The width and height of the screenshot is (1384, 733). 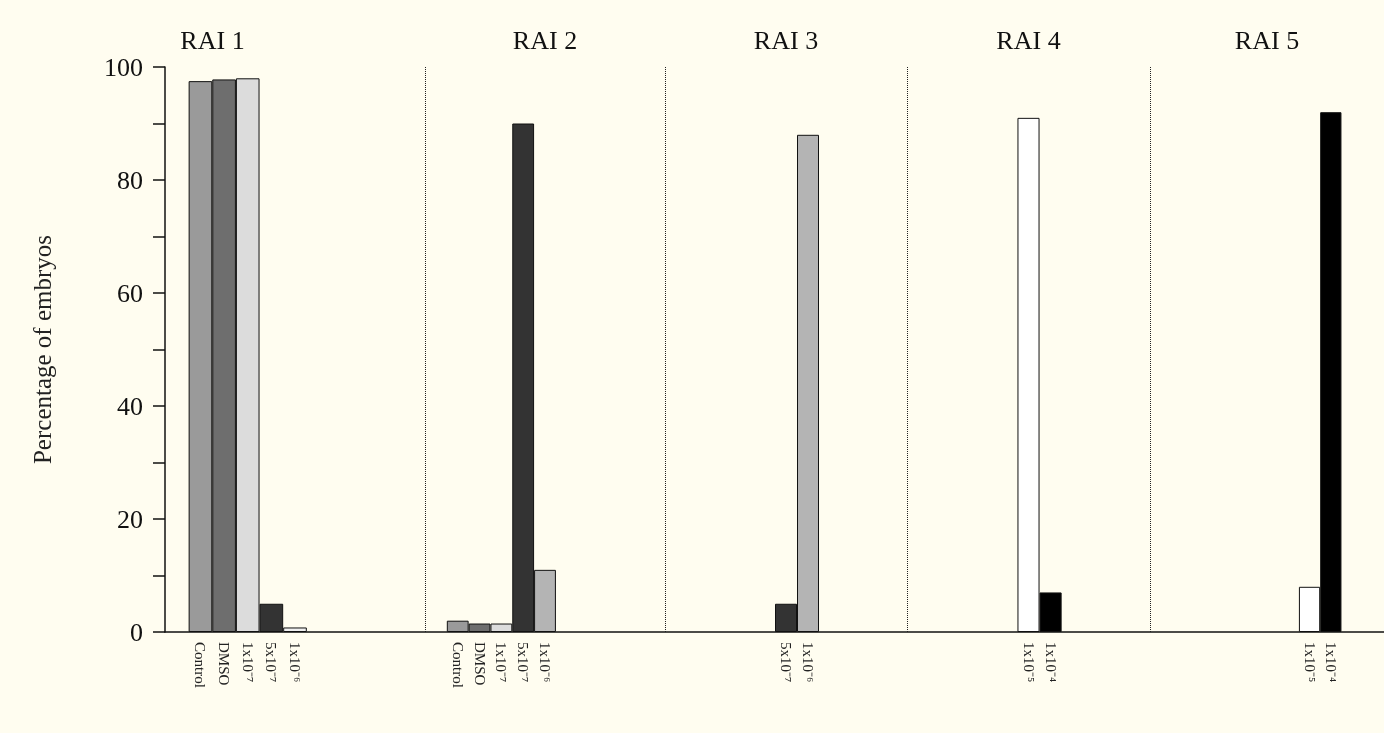 I want to click on y-tick-label: 0, so click(x=136, y=632).